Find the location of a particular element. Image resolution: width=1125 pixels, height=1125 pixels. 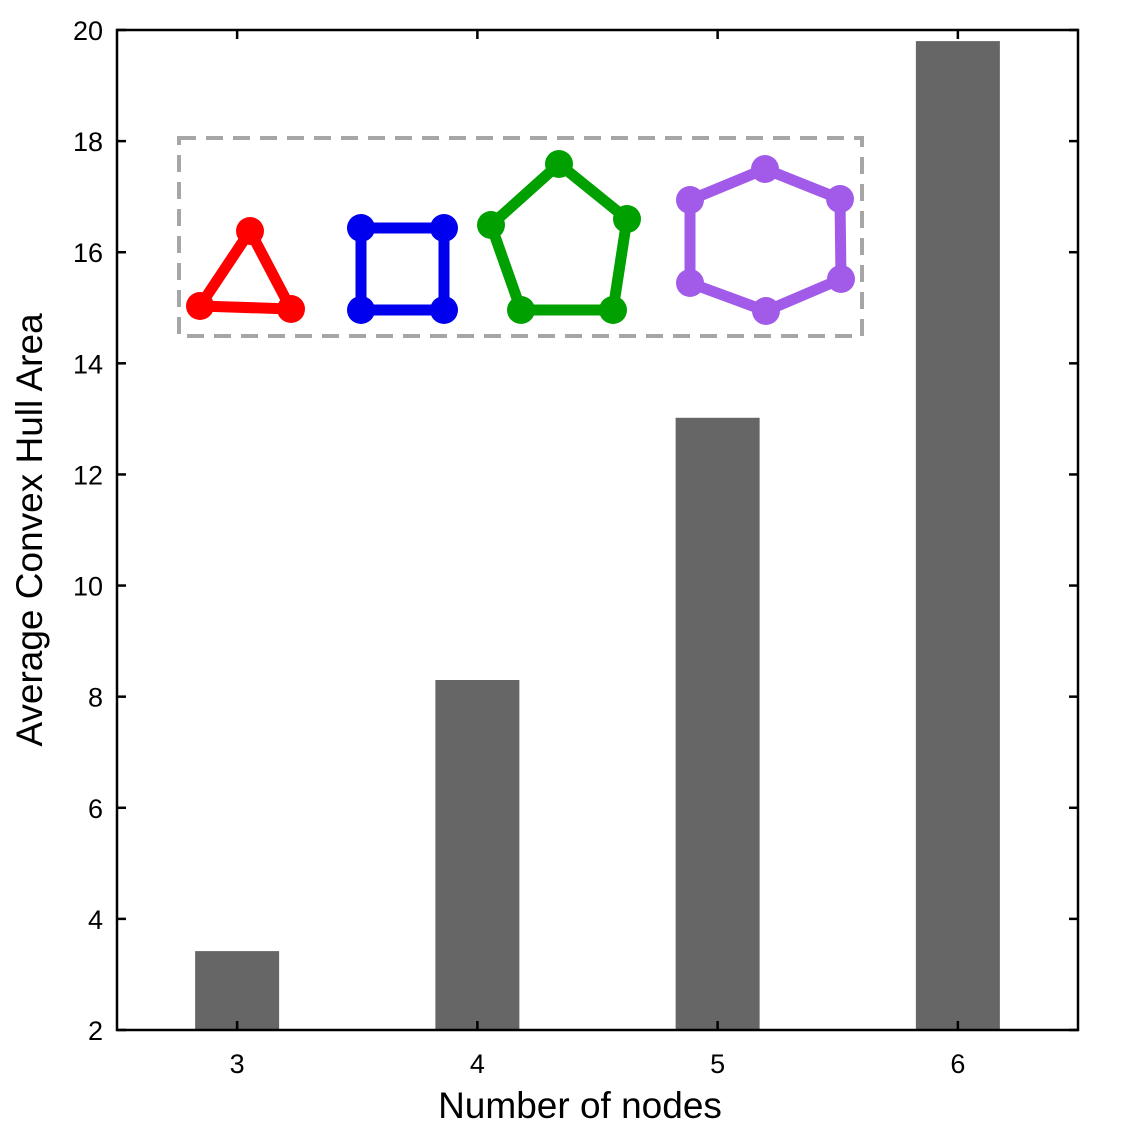

triangle-graph-icon-edges is located at coordinates (245, 270).